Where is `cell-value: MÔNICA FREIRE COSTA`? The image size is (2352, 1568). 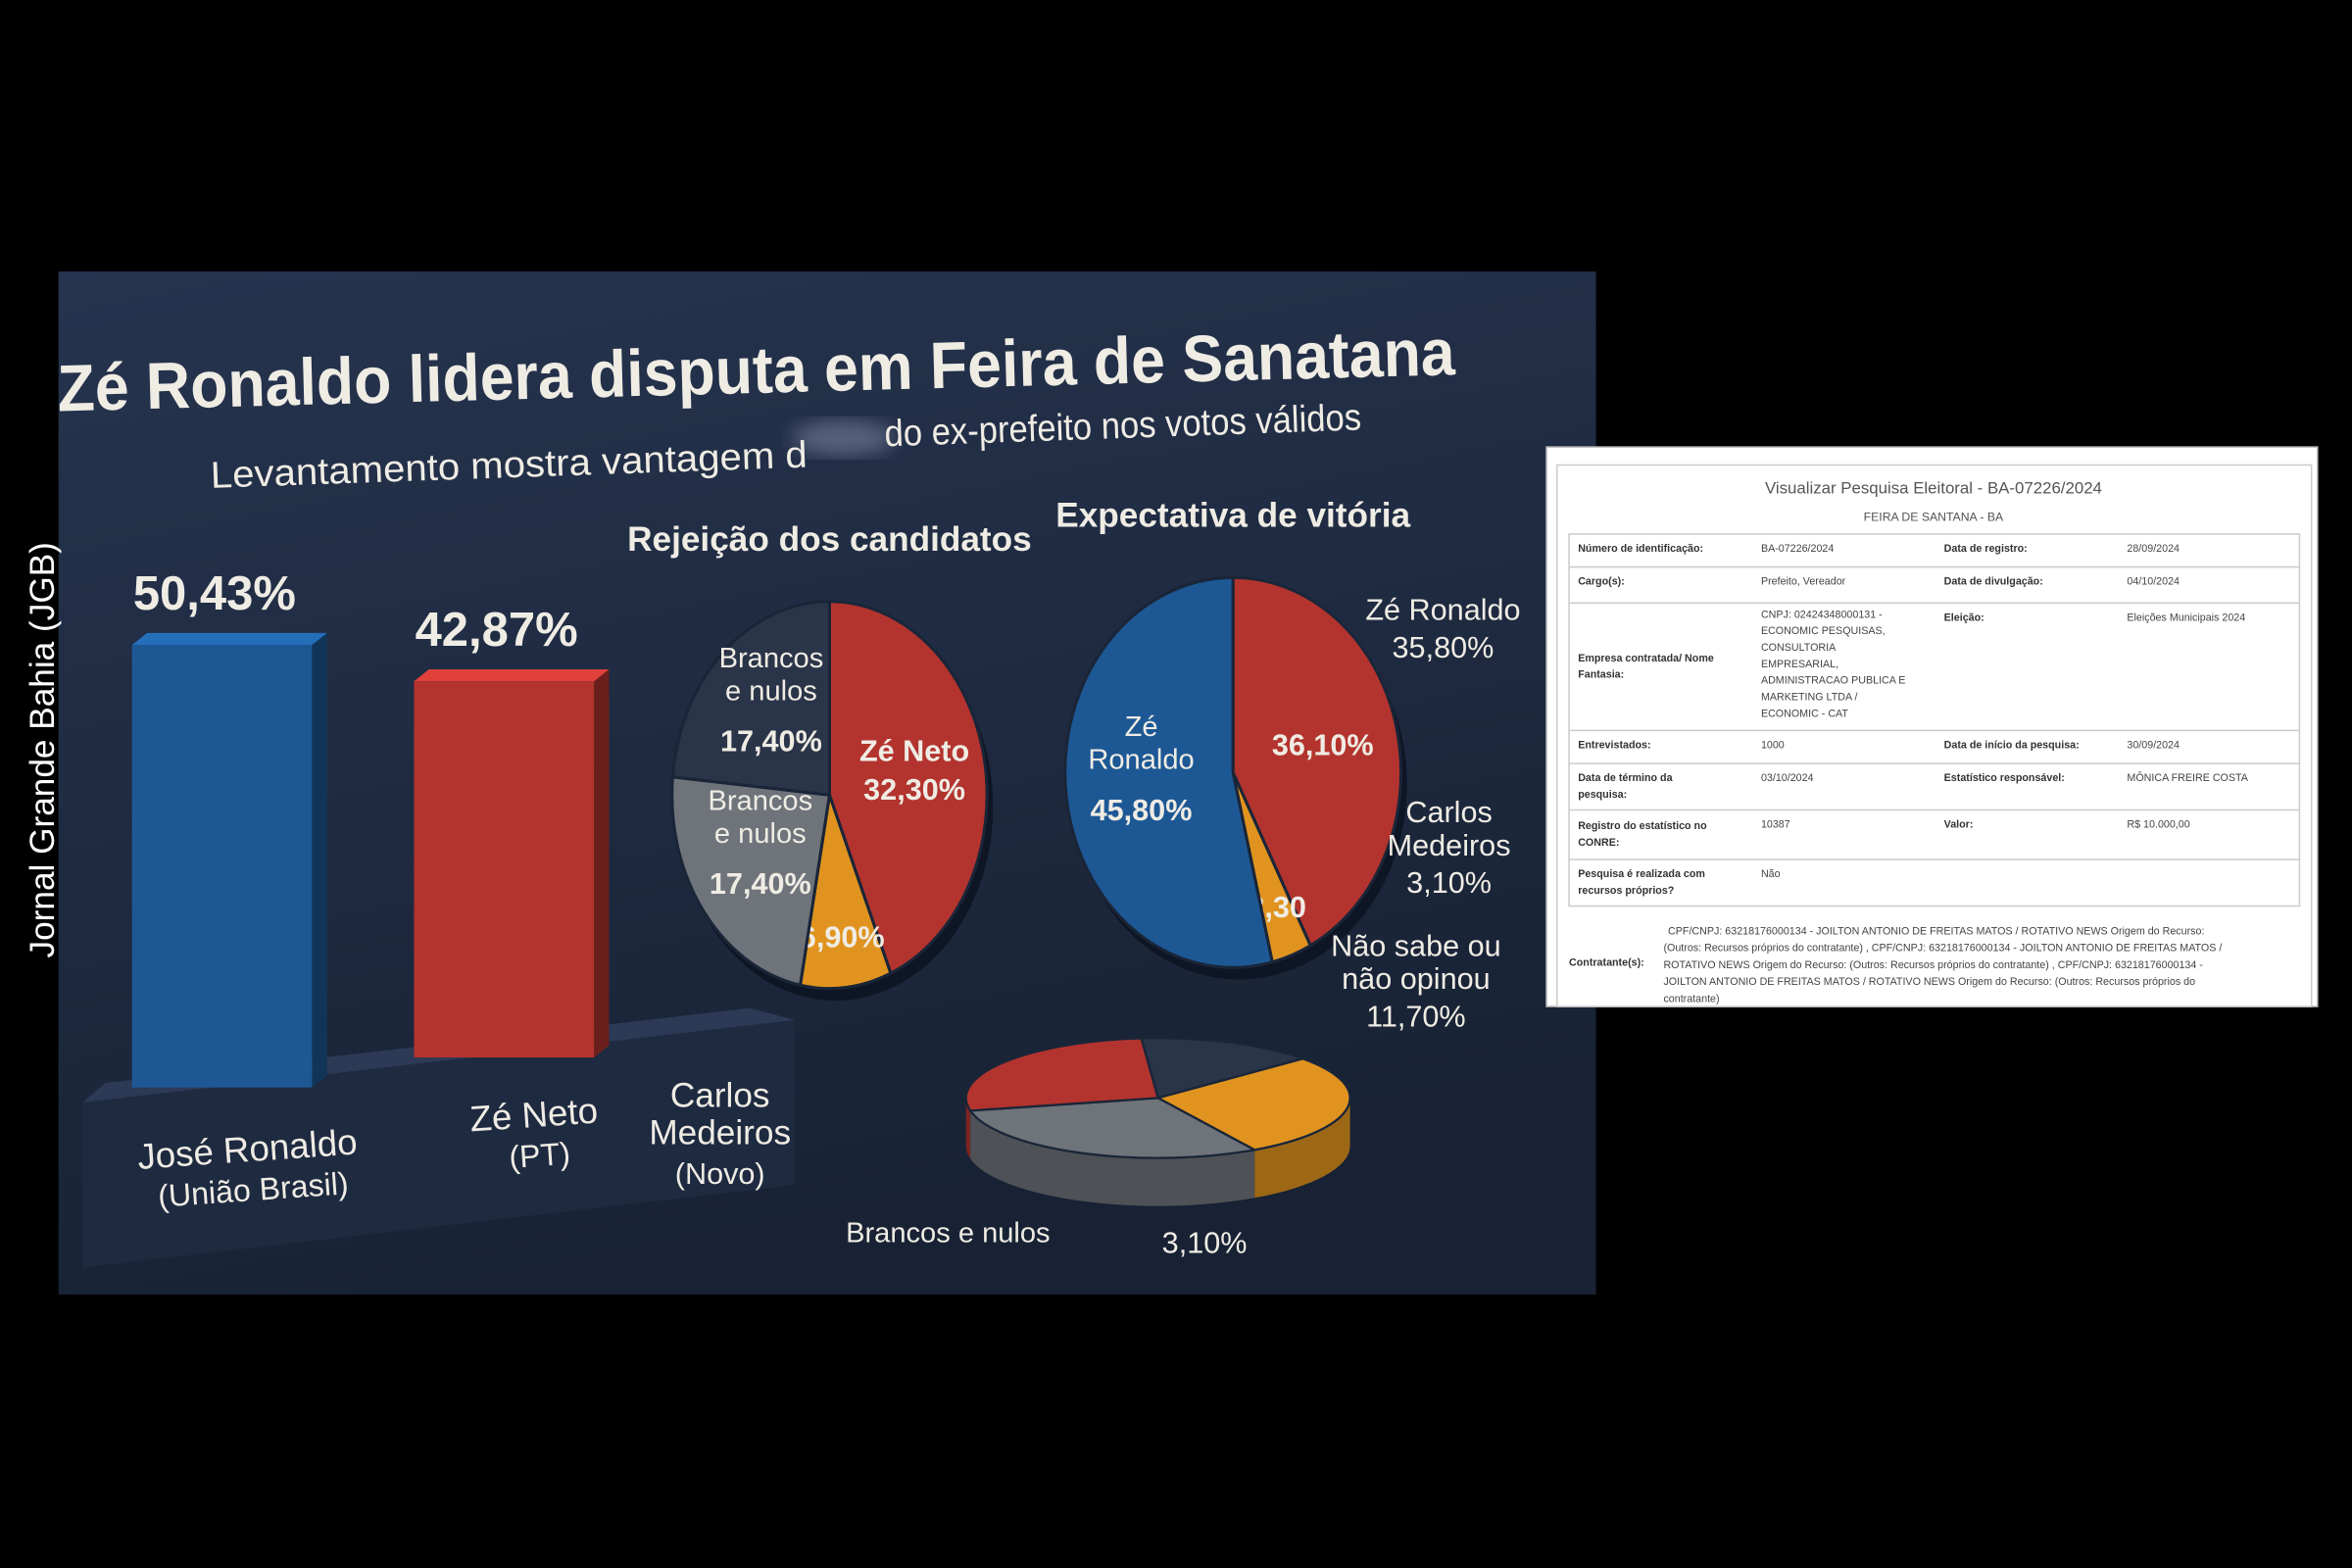 cell-value: MÔNICA FREIRE COSTA is located at coordinates (2187, 777).